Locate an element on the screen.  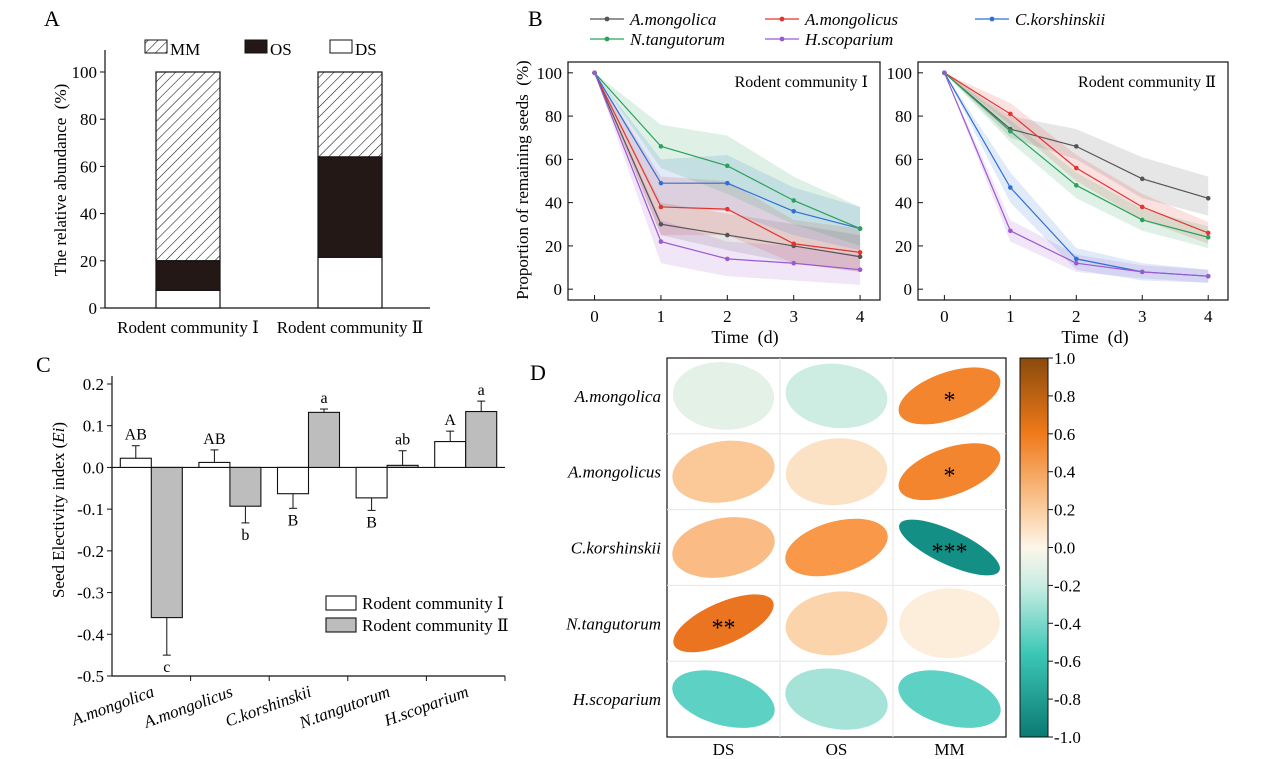
plot-frame is located at coordinates (1073, 181).